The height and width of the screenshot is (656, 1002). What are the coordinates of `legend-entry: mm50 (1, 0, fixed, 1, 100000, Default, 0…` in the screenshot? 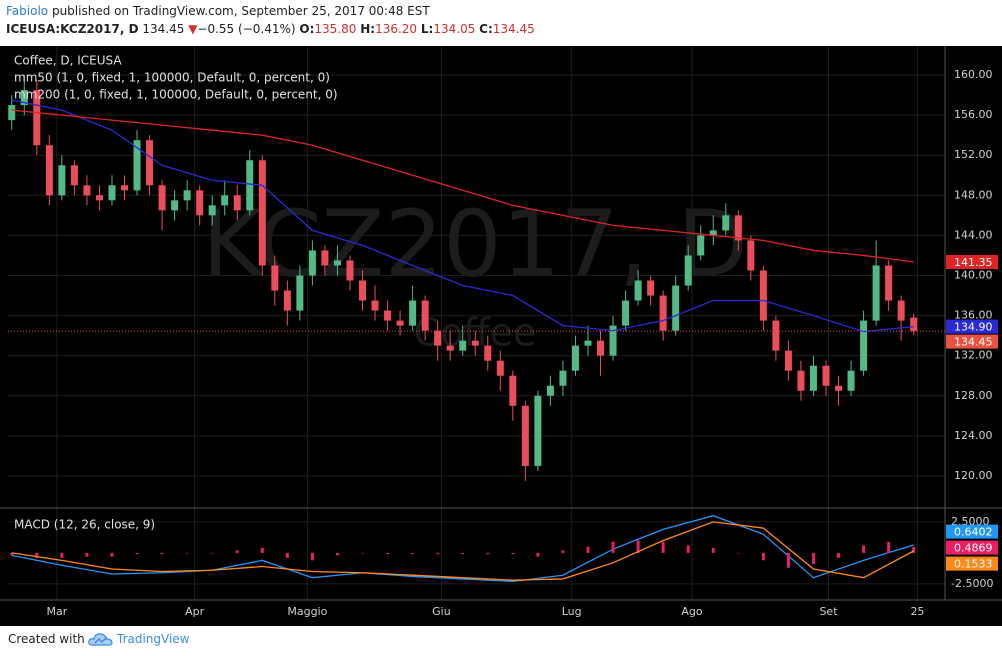 It's located at (172, 78).